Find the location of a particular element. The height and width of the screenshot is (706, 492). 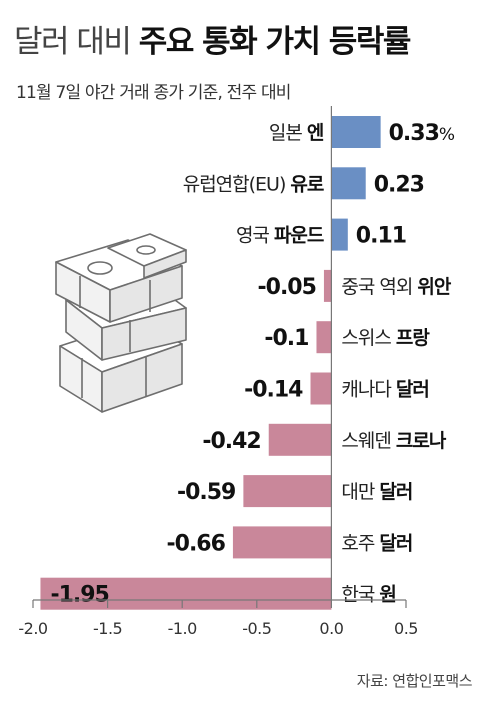

category-label-1: 유럽연합(EU) 유로 is located at coordinates (253, 184).